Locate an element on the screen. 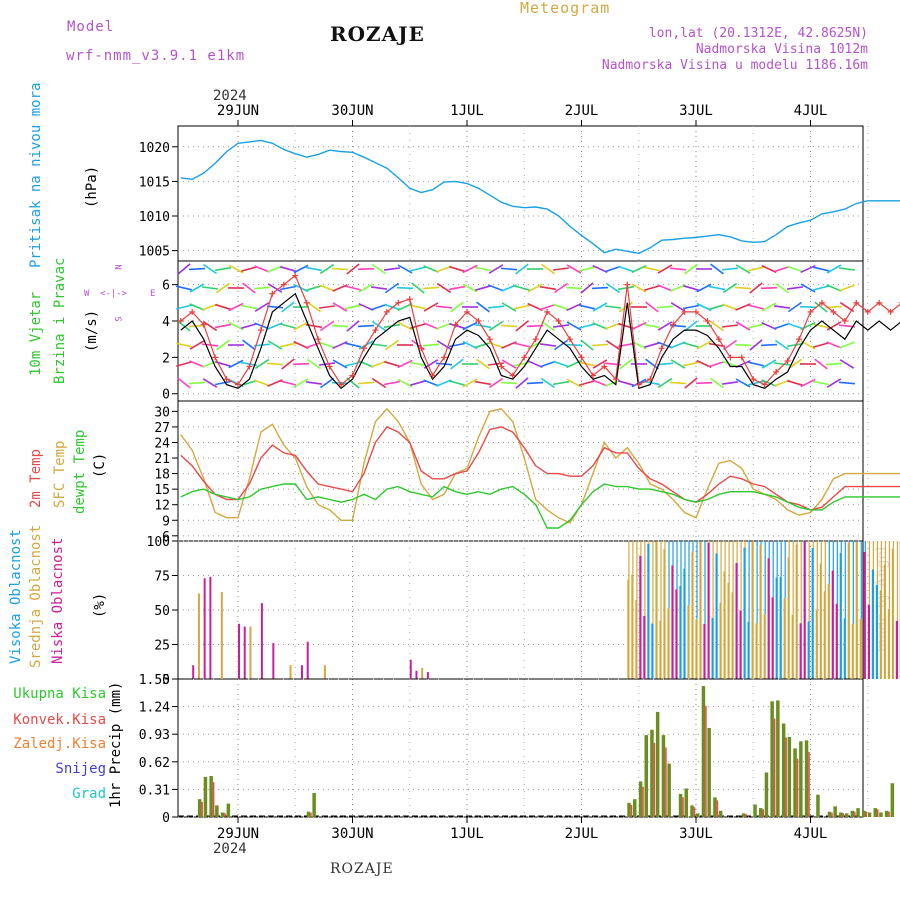 The height and width of the screenshot is (900, 900). y-tick-label: 1.24 is located at coordinates (154, 708).